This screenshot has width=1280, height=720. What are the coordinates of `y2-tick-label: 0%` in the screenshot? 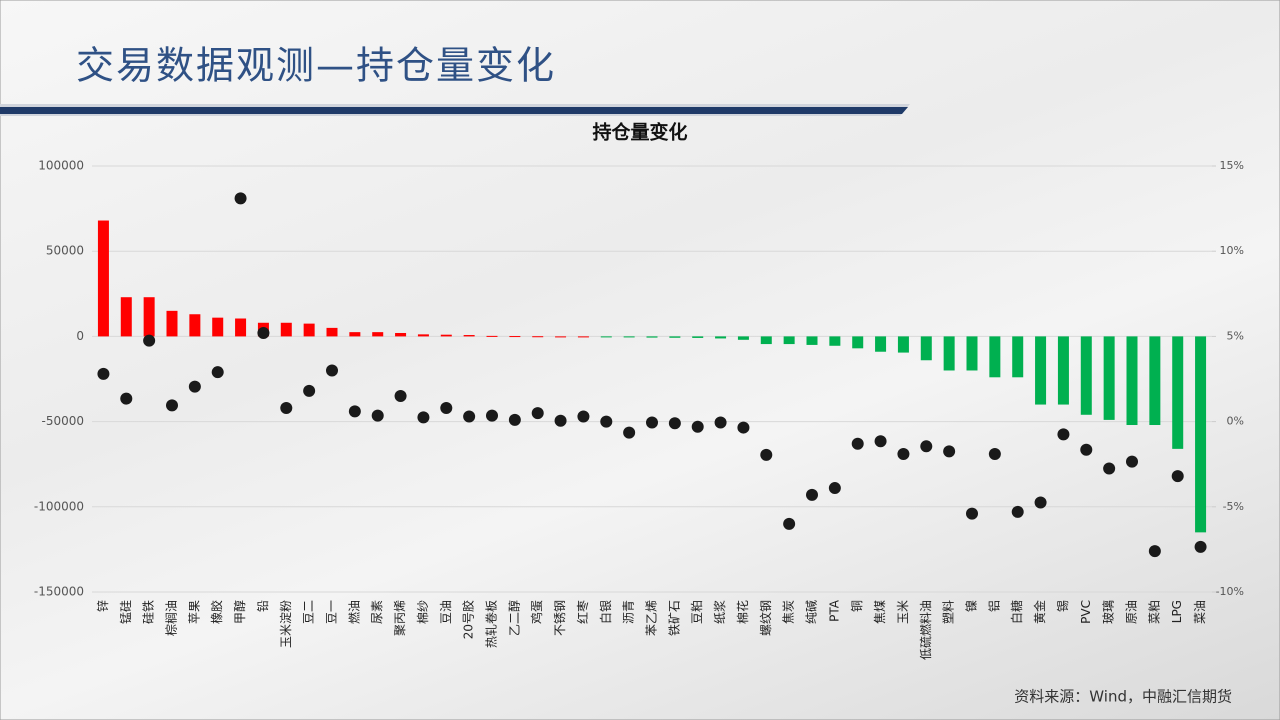 It's located at (1235, 421).